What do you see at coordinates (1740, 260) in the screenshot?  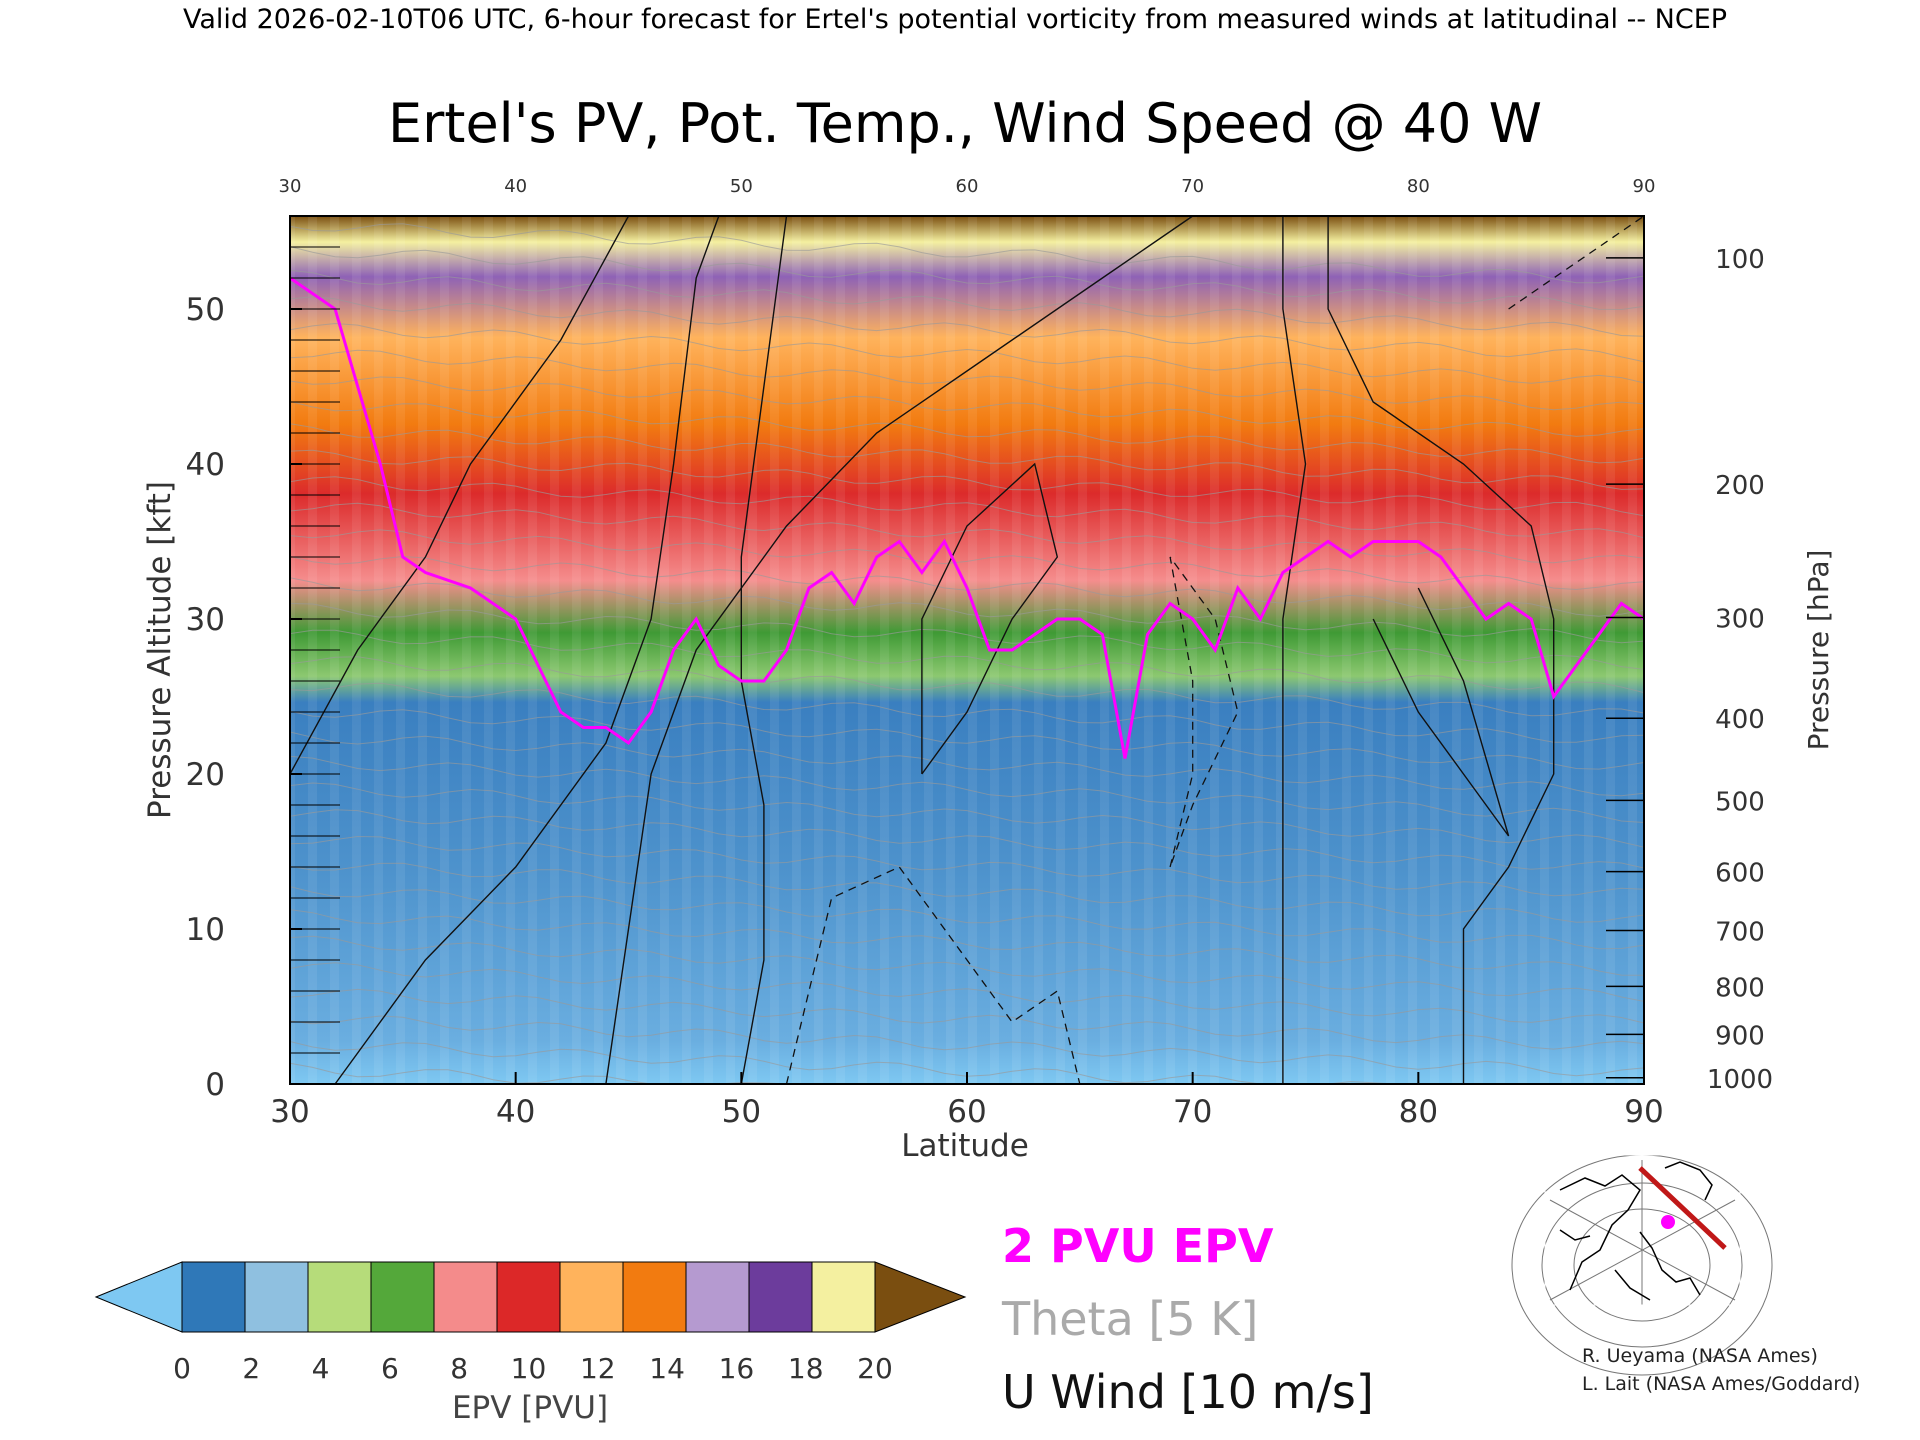 I see `pressure-tick-label: 100` at bounding box center [1740, 260].